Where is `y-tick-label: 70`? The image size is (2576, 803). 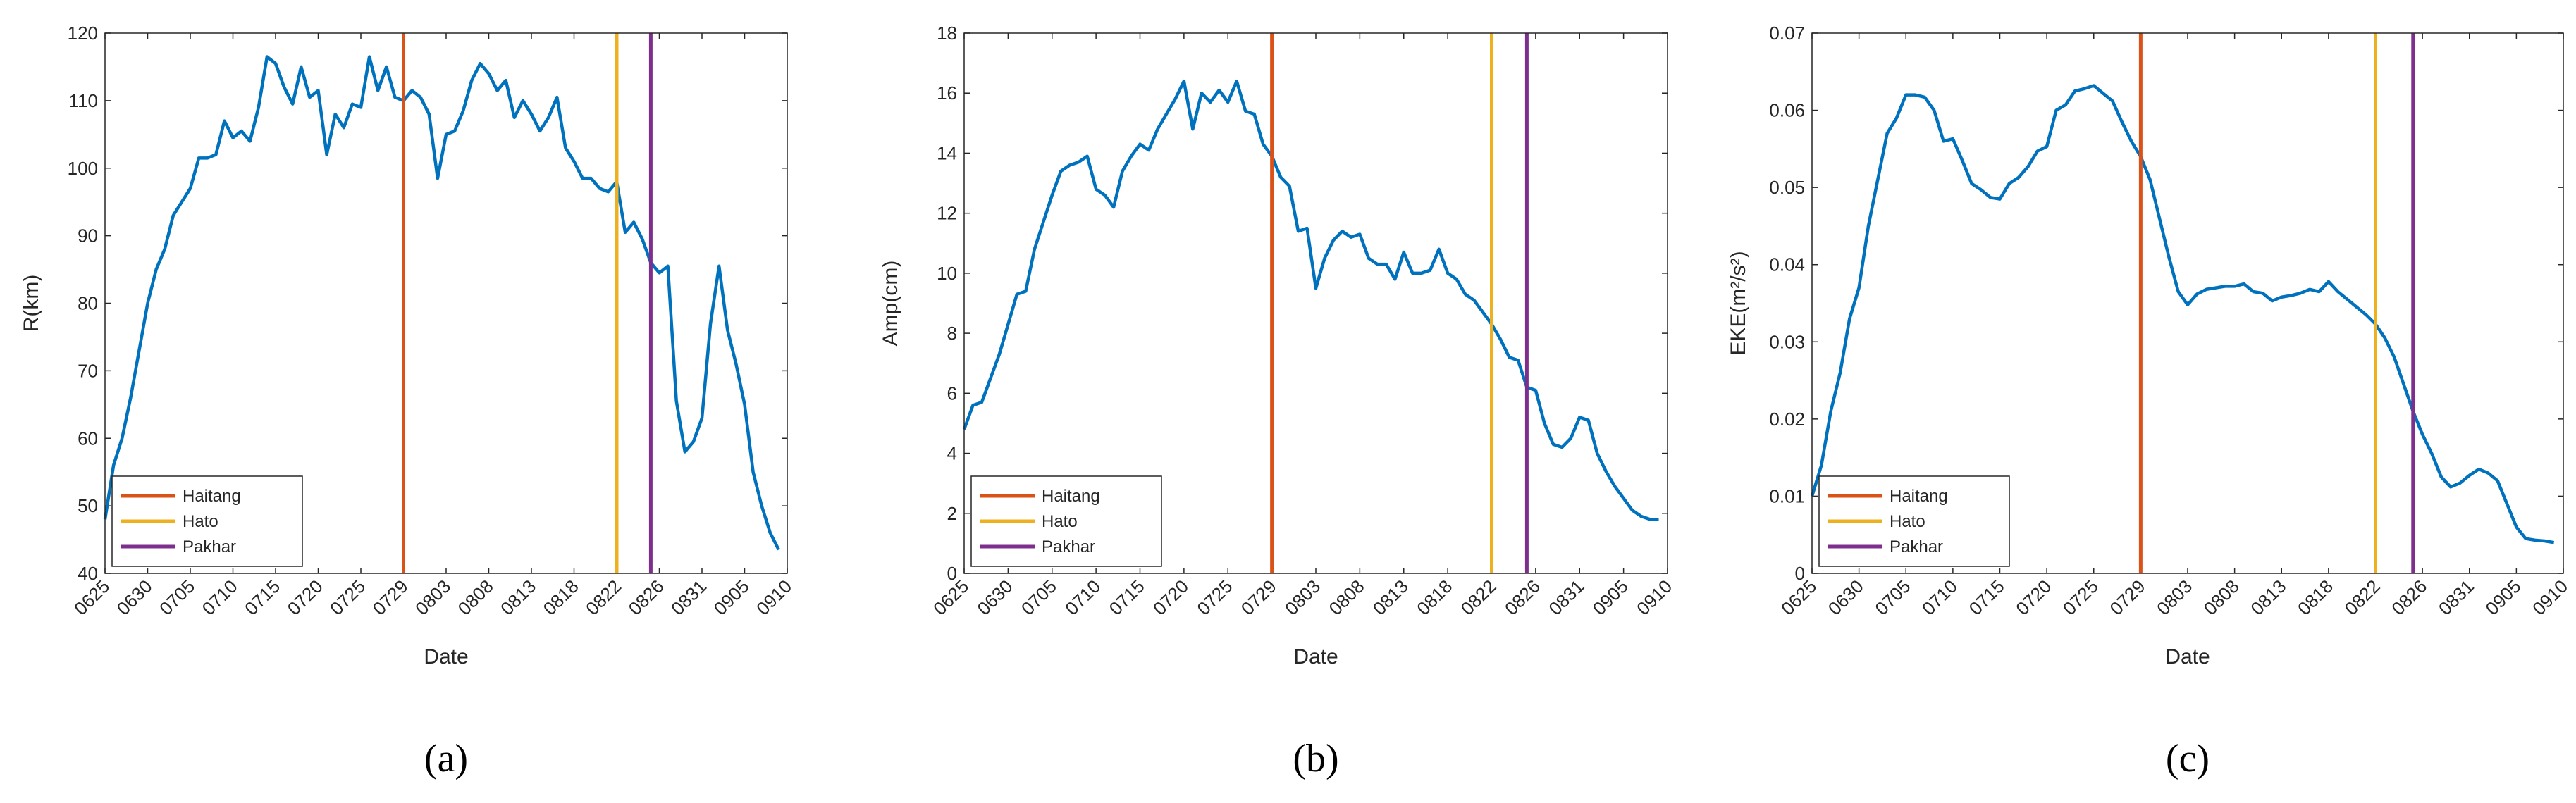 y-tick-label: 70 is located at coordinates (88, 370).